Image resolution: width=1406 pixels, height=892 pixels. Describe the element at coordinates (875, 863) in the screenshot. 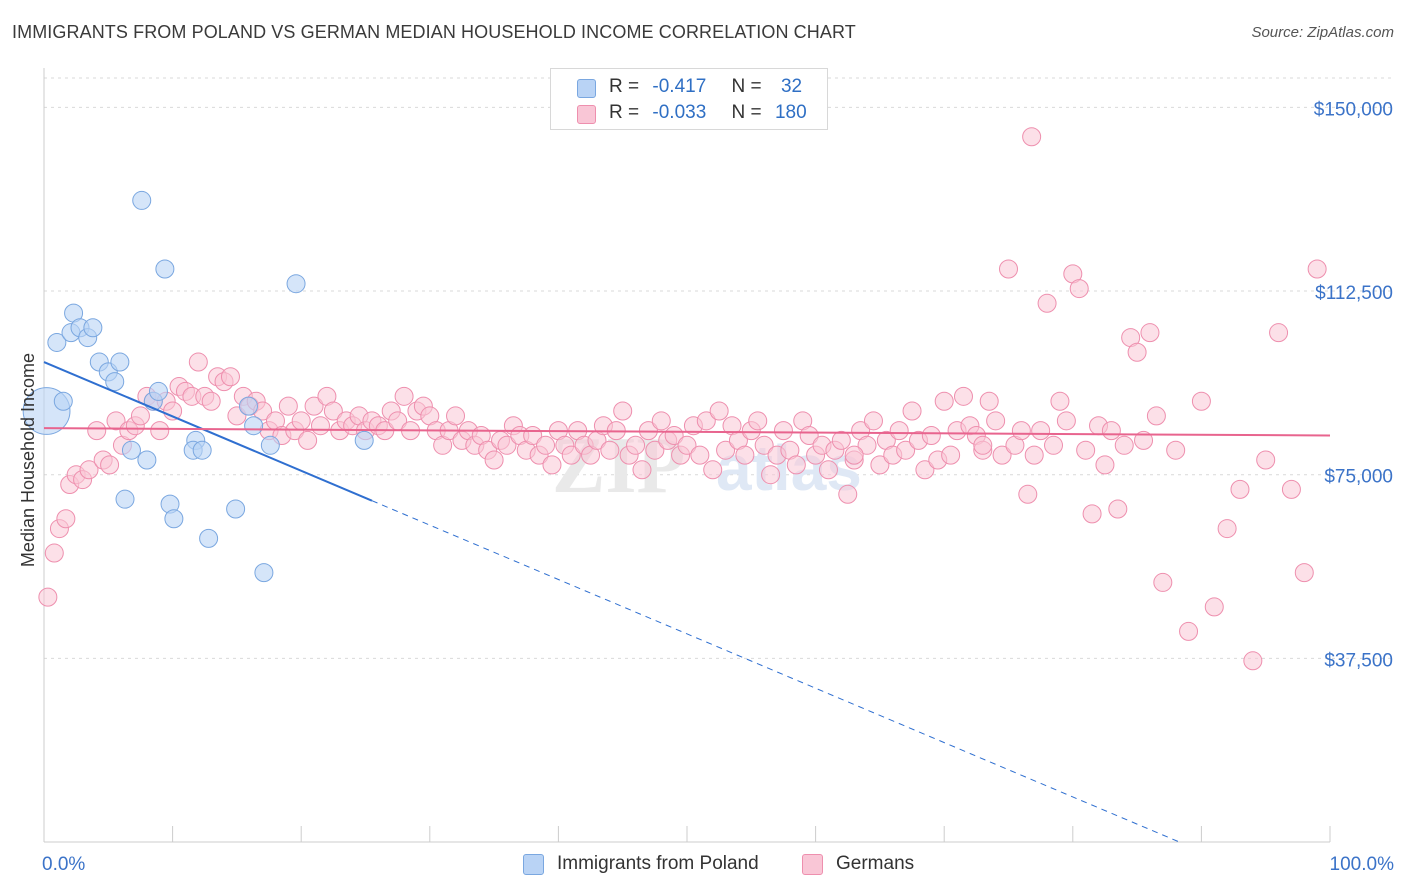

I see `german-legend-label: Germans` at that location.